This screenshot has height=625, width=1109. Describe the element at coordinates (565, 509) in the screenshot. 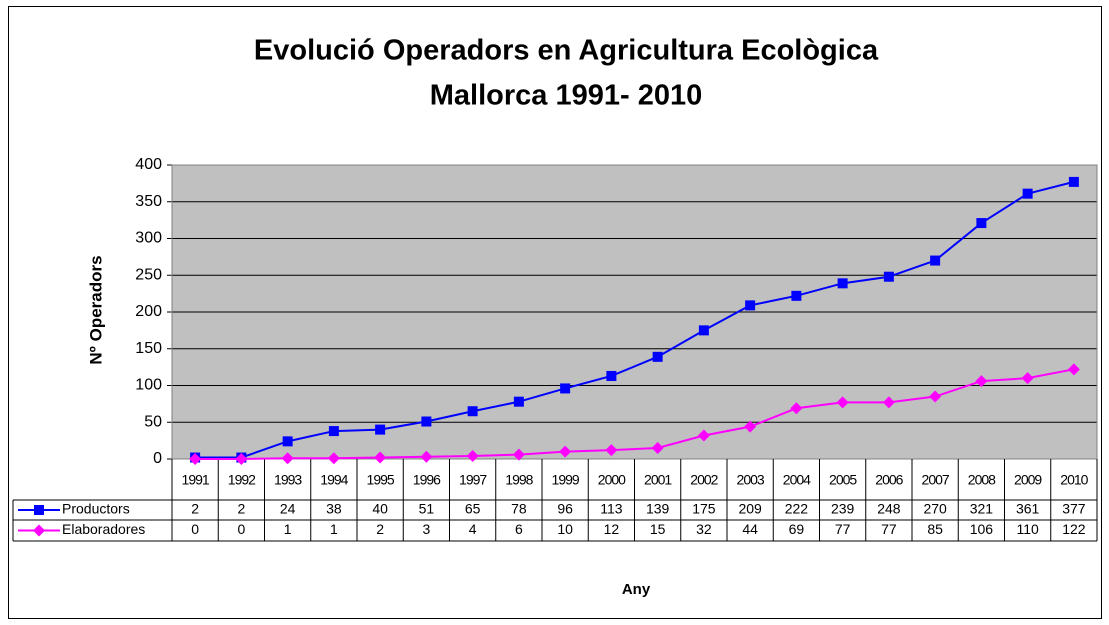

I see `table-value: 96` at that location.